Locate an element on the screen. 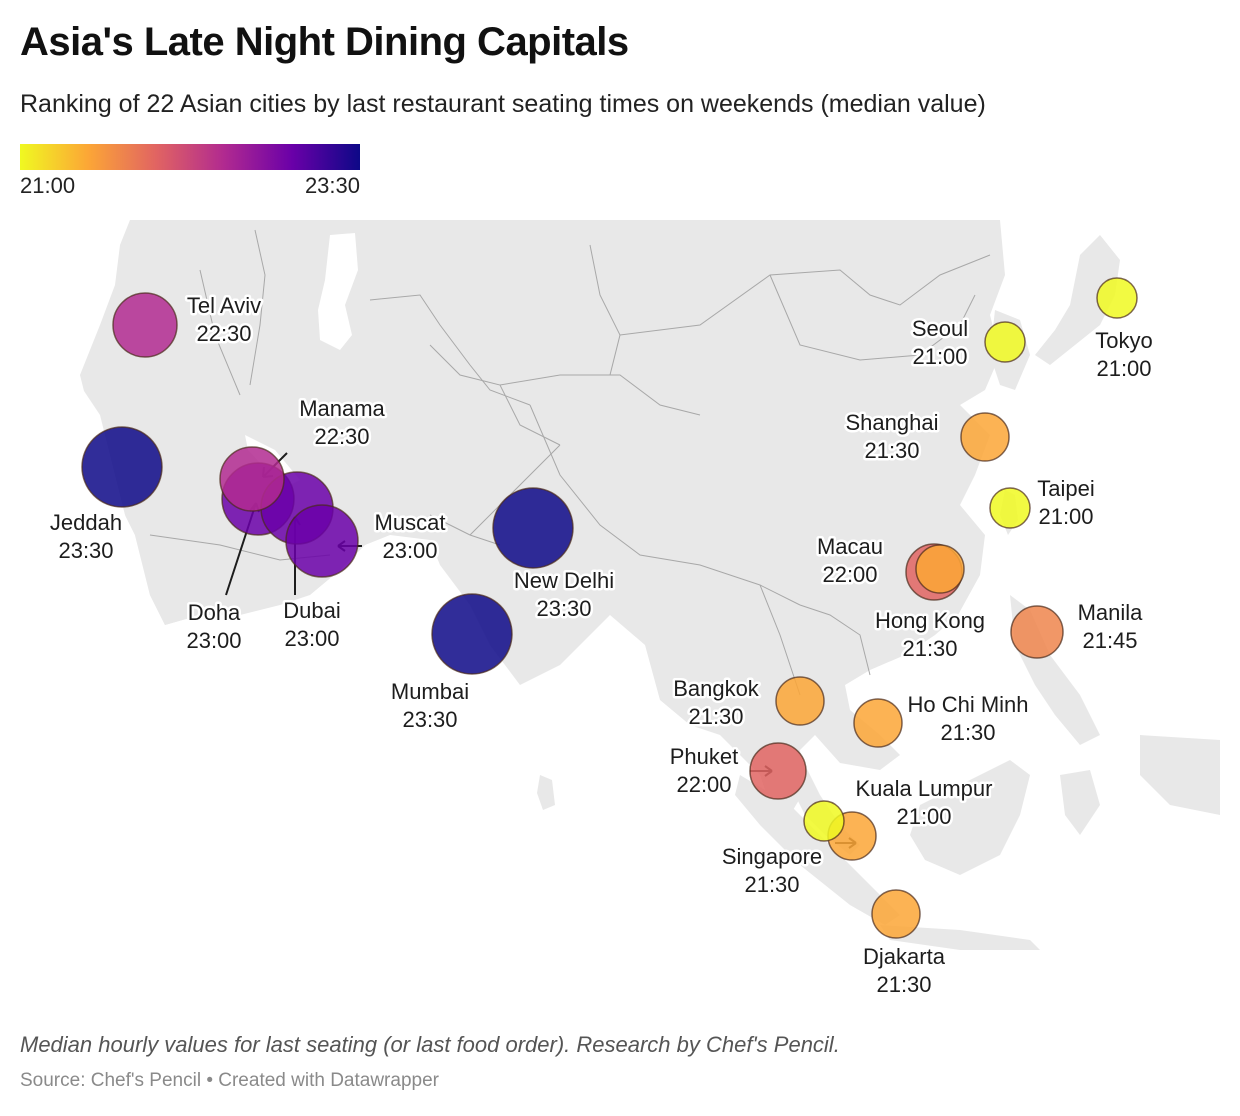 The image size is (1240, 1116). city-circle-djakarta is located at coordinates (896, 914).